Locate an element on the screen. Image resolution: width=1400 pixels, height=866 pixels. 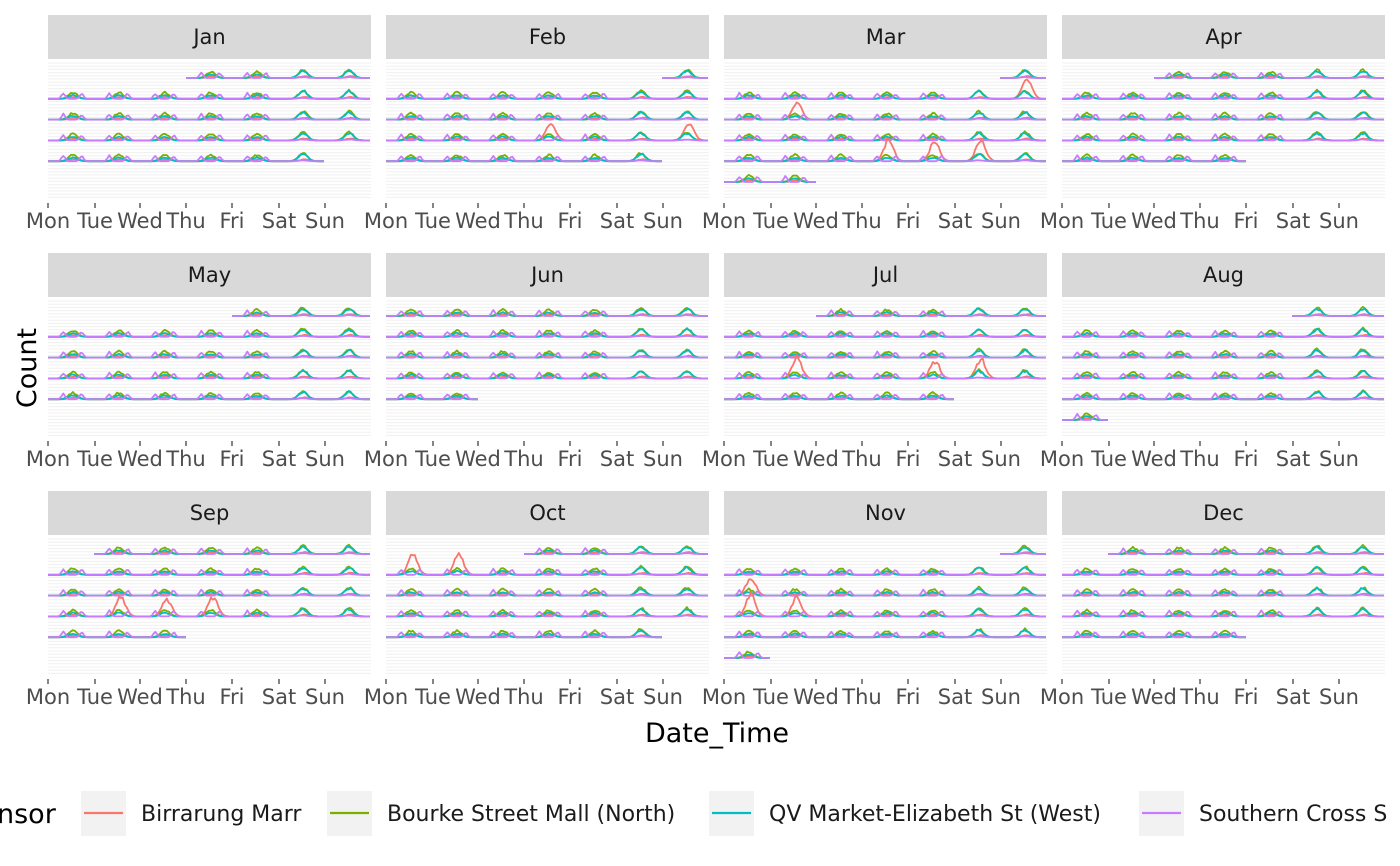
legend-entry-birrarung-marr: Birrarung Marr is located at coordinates (191, 813).